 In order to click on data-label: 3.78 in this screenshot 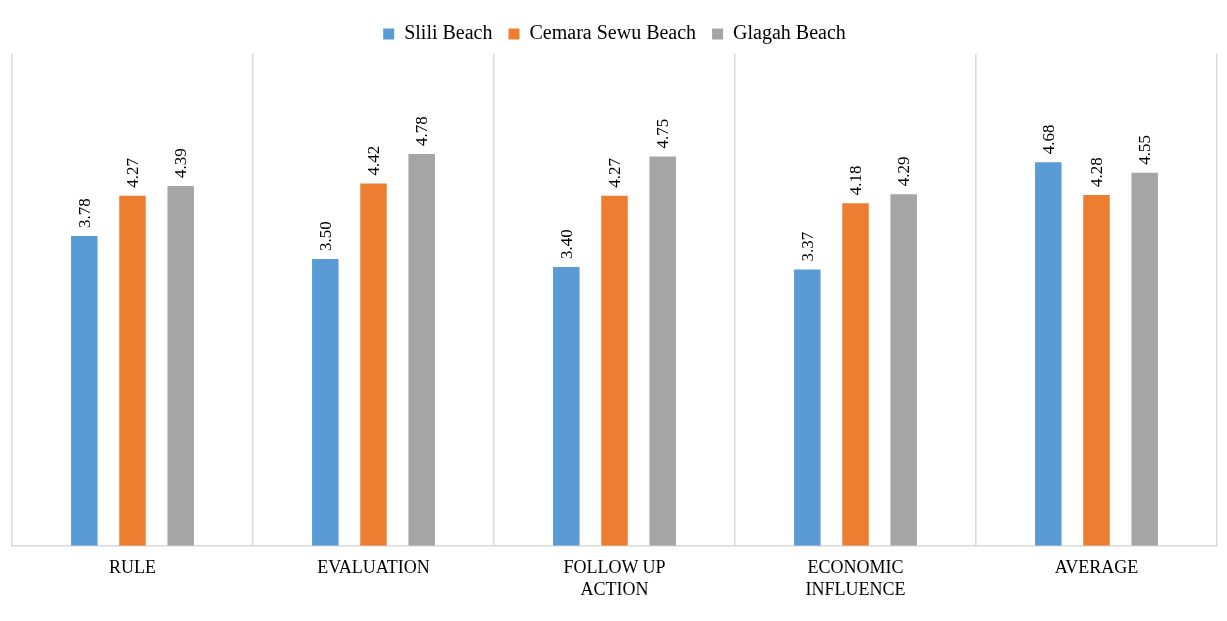, I will do `click(84, 213)`.